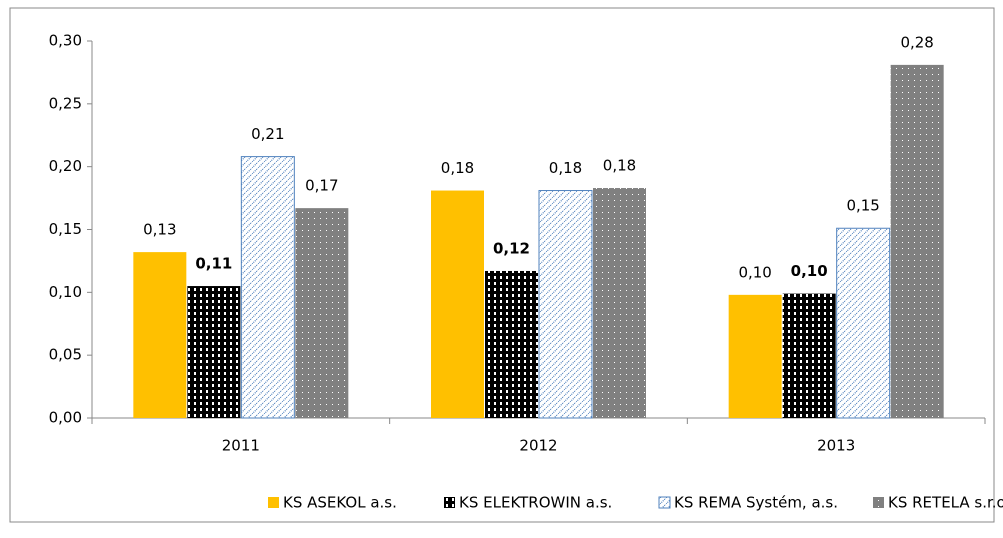  Describe the element at coordinates (862, 206) in the screenshot. I see `value-label: 0,15` at that location.